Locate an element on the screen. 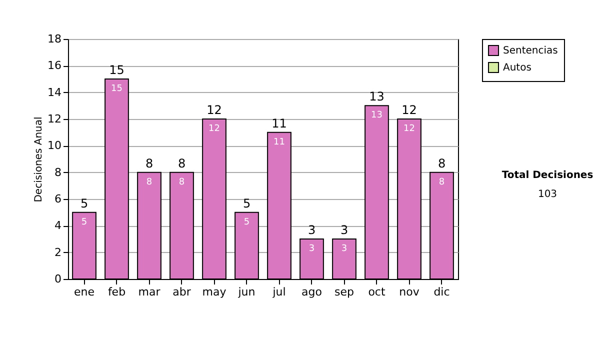 Image resolution: width=600 pixels, height=340 pixels. y-tick-label: 10 is located at coordinates (55, 145).